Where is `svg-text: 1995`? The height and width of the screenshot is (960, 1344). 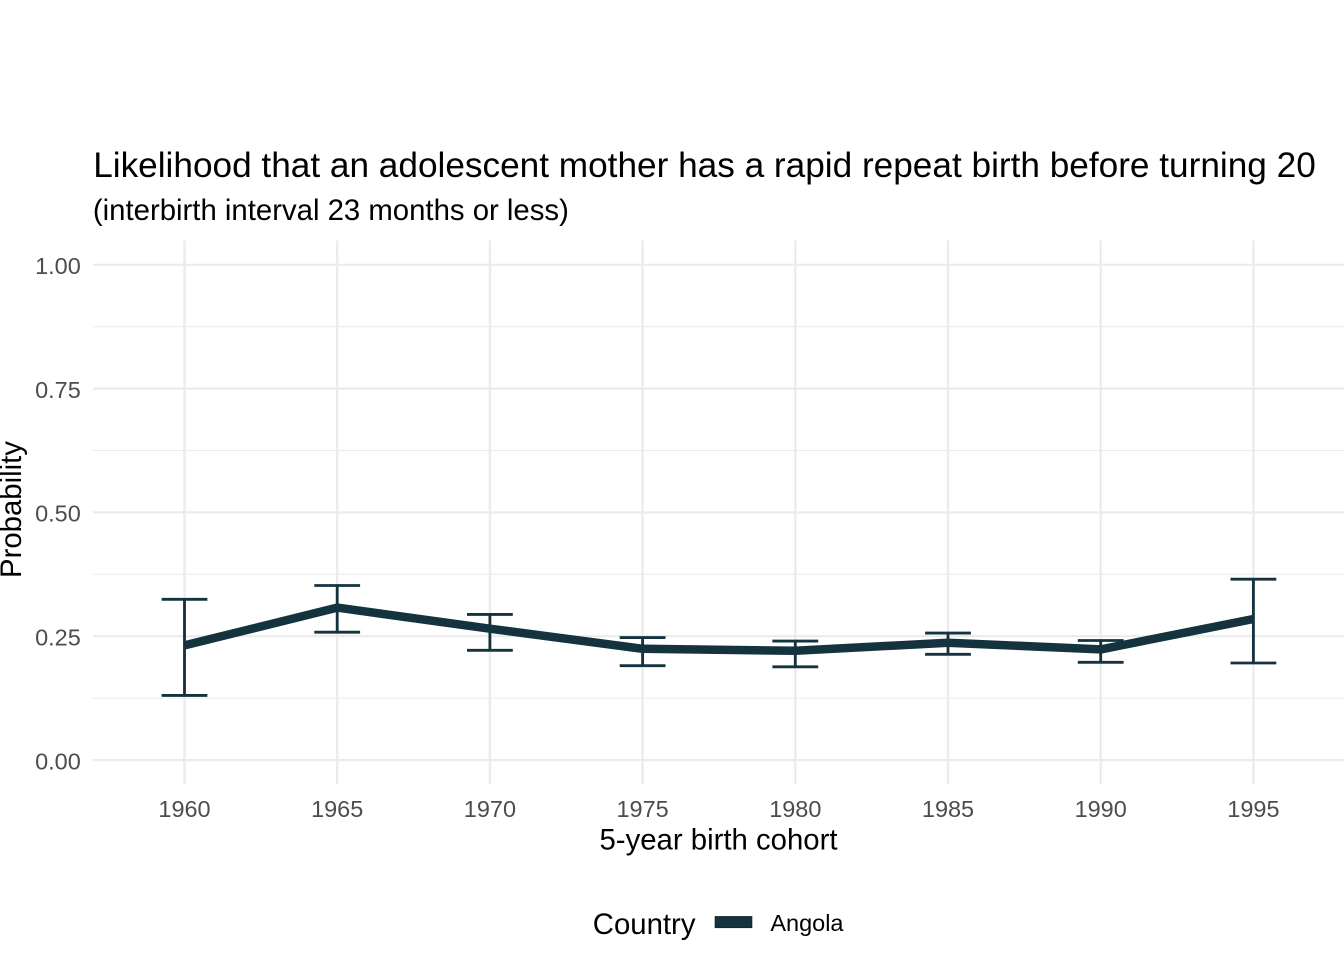 svg-text: 1995 is located at coordinates (1253, 809).